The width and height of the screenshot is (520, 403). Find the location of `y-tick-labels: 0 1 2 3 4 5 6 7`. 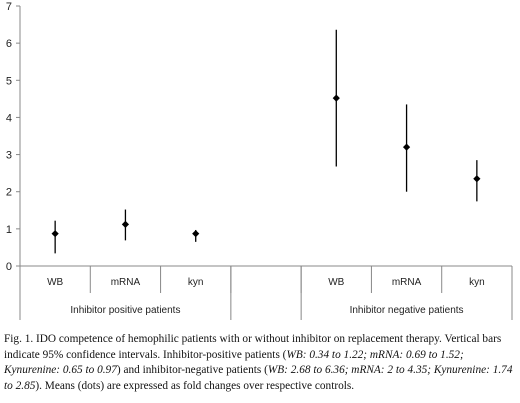

y-tick-labels: 0 1 2 3 4 5 6 7 is located at coordinates (9, 137).